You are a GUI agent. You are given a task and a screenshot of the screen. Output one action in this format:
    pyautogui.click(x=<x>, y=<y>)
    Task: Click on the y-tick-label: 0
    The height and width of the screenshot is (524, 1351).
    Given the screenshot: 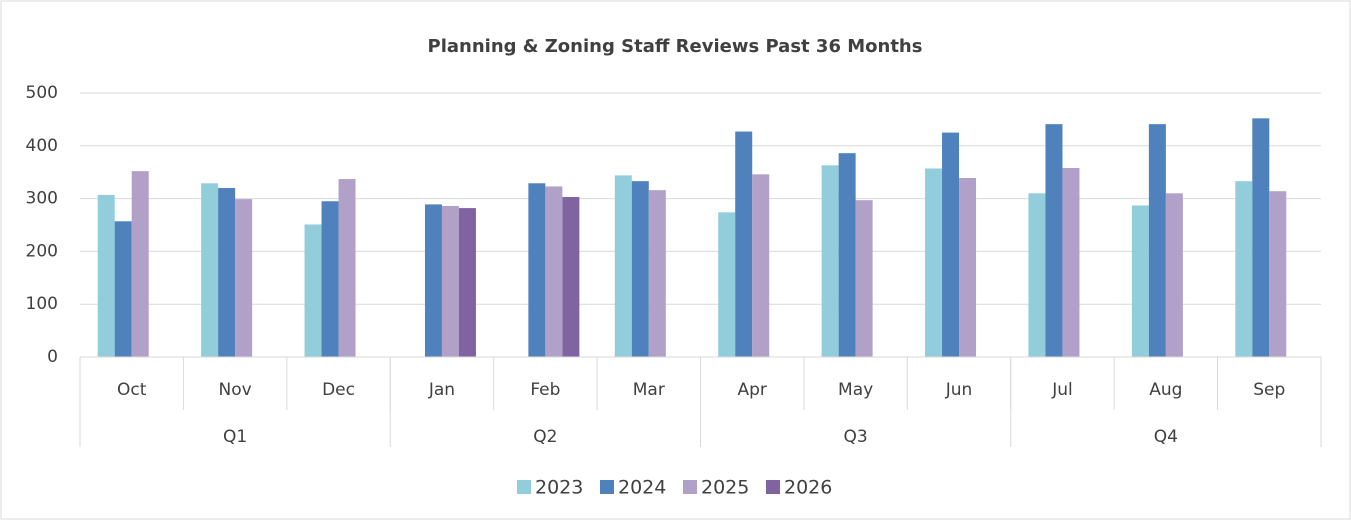 What is the action you would take?
    pyautogui.click(x=52, y=357)
    